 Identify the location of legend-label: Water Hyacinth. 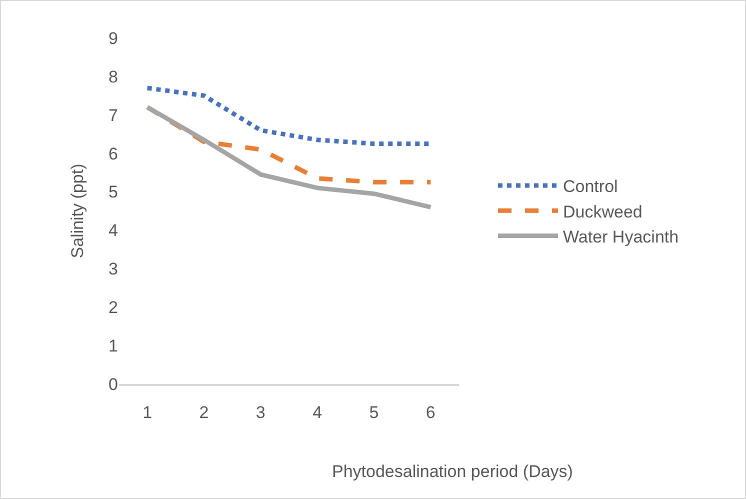
(621, 236).